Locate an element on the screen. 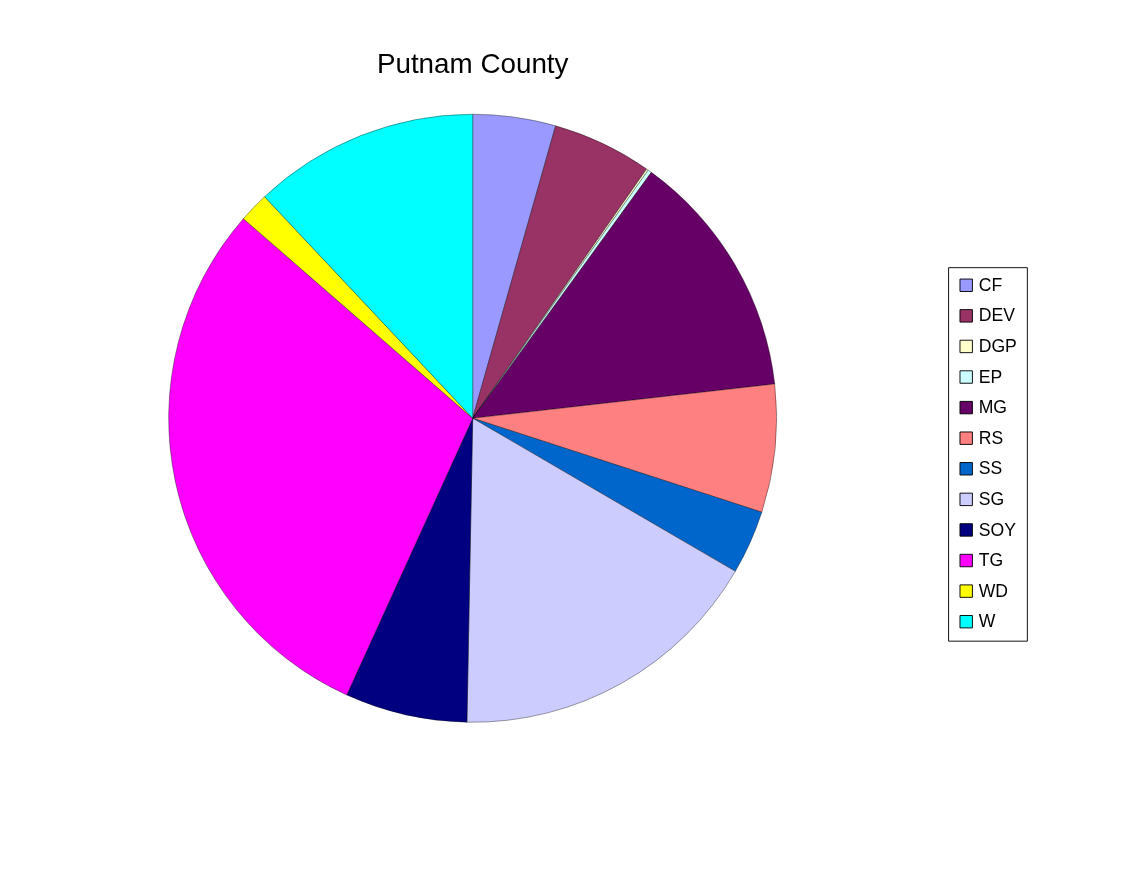 The height and width of the screenshot is (894, 1127). legend-label: SOY is located at coordinates (997, 529).